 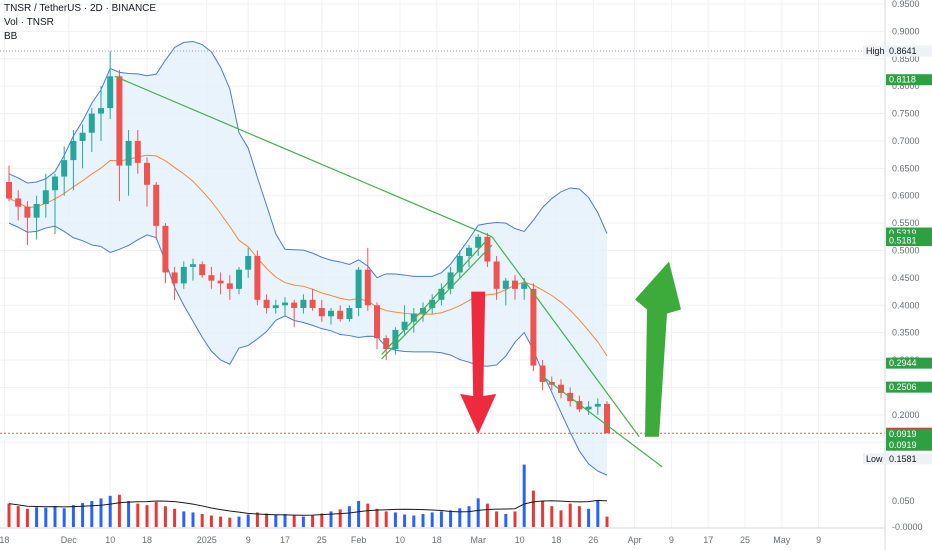 What do you see at coordinates (80, 8) in the screenshot?
I see `symbol-title: TNSR / TetherUS · 2D · BINANCE` at bounding box center [80, 8].